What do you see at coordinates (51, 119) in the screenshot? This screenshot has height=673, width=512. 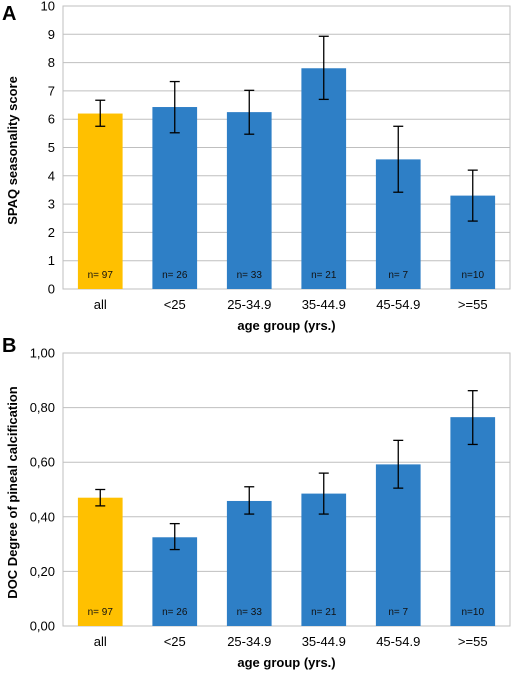 I see `y-tick-label: 6` at bounding box center [51, 119].